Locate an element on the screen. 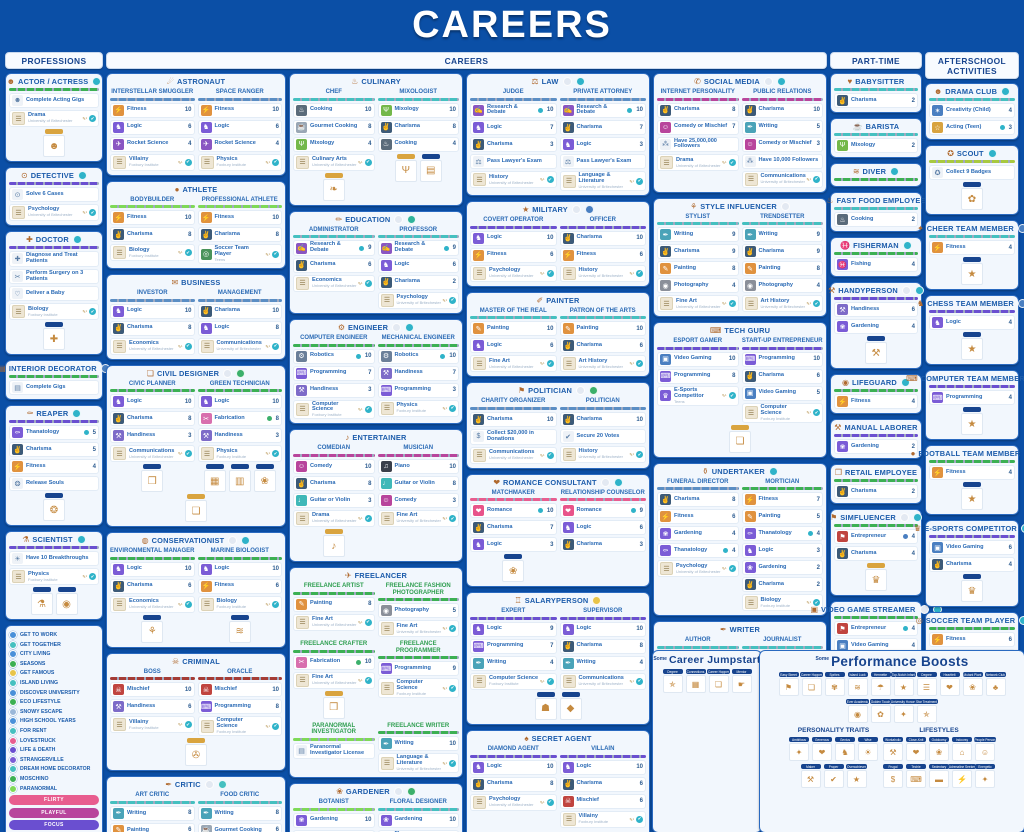  boost-chip: Degree ✯ is located at coordinates (672, 681).